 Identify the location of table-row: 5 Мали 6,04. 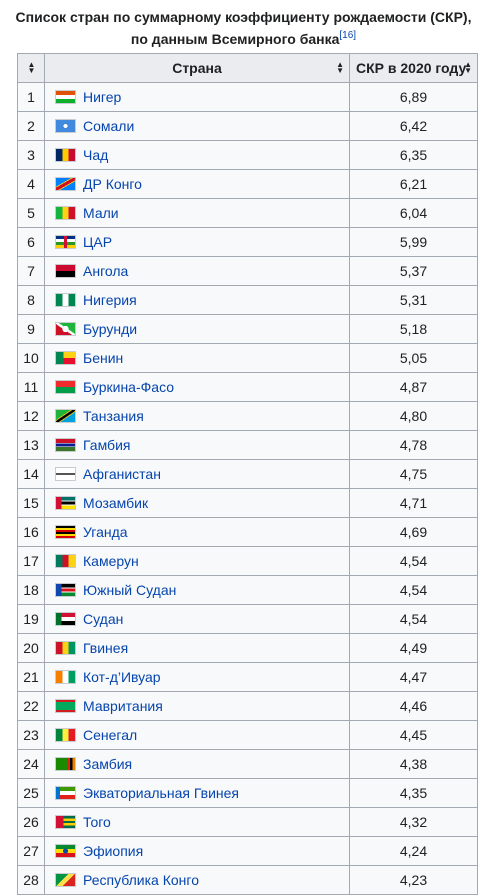
(247, 213).